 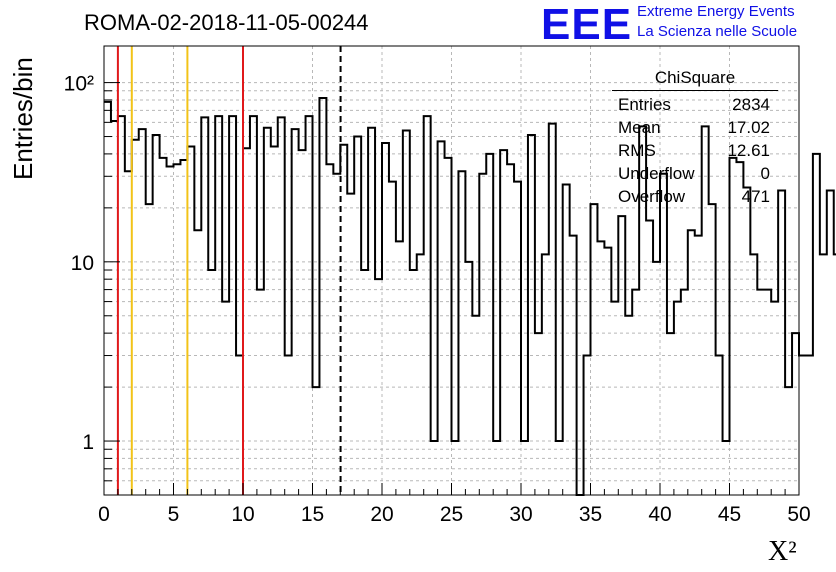 What do you see at coordinates (381, 514) in the screenshot?
I see `x-tick-label: 20` at bounding box center [381, 514].